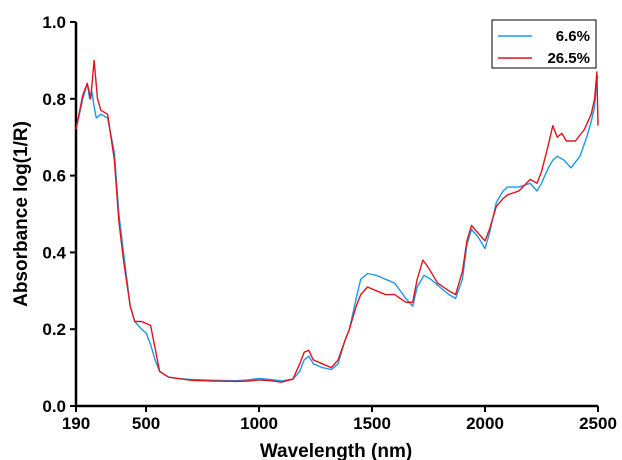 The width and height of the screenshot is (622, 460). What do you see at coordinates (54, 176) in the screenshot?
I see `y-tick-label: 0.6` at bounding box center [54, 176].